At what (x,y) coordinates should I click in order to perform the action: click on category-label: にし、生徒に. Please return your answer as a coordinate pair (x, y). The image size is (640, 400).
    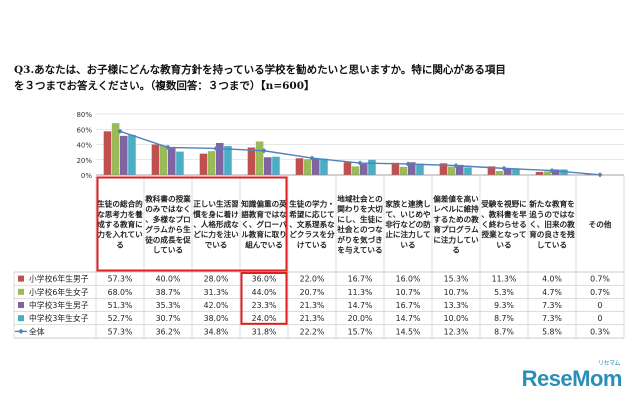
    Looking at the image, I should click on (360, 219).